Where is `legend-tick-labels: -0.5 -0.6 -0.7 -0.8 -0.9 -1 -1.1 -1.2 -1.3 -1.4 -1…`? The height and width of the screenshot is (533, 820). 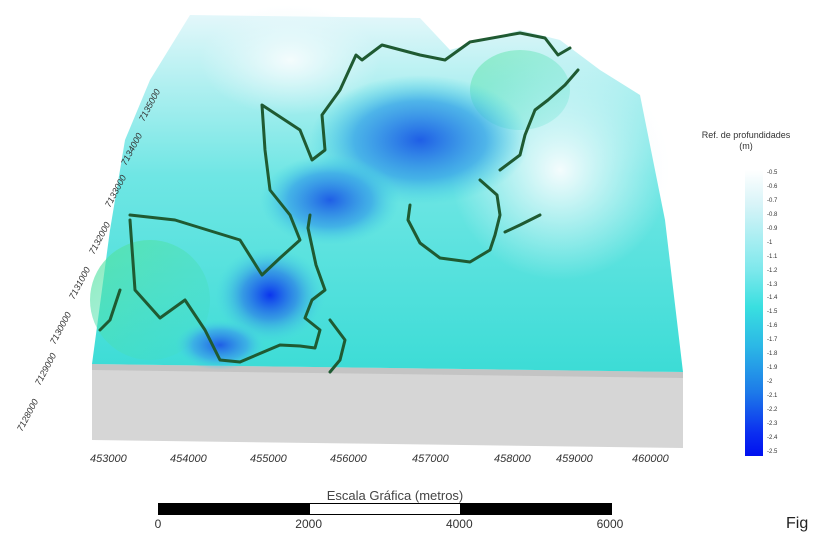 legend-tick-labels: -0.5 -0.6 -0.7 -0.8 -0.9 -1 -1.1 -1.2 -1.3 -1.4 -1… is located at coordinates (787, 313).